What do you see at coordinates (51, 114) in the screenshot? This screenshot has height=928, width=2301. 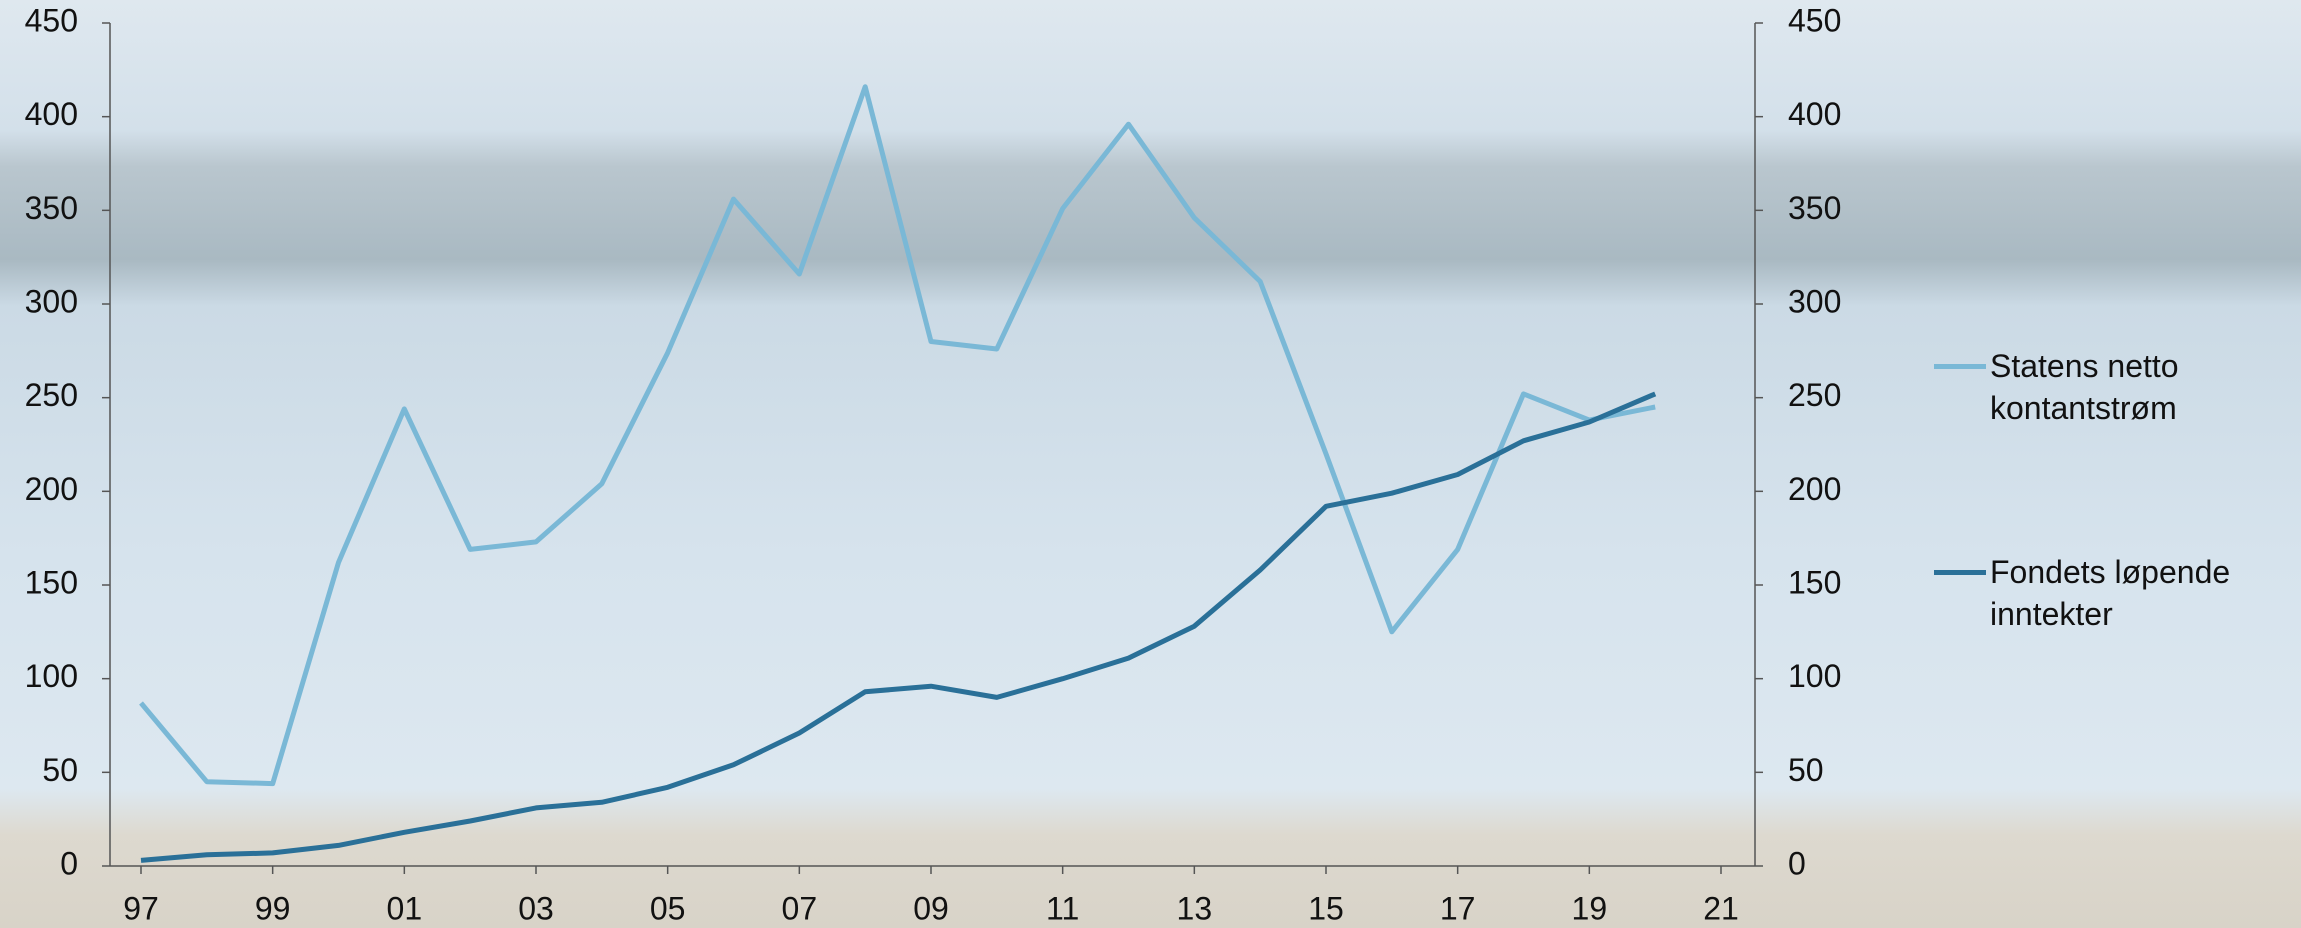 I see `y-tick-label: 400` at bounding box center [51, 114].